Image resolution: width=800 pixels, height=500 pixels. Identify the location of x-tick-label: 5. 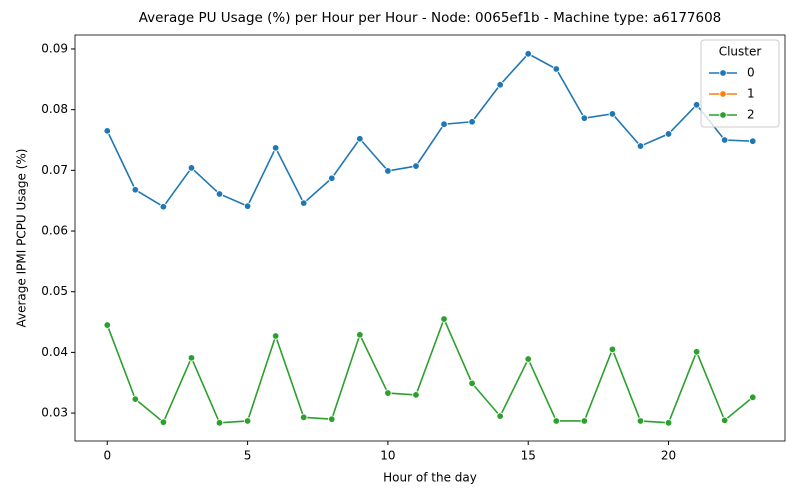
(248, 456).